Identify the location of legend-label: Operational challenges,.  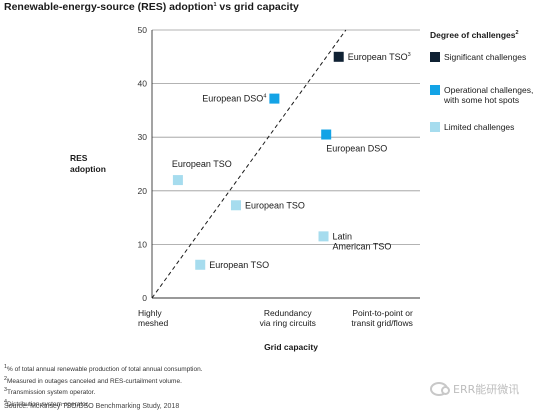
(488, 90).